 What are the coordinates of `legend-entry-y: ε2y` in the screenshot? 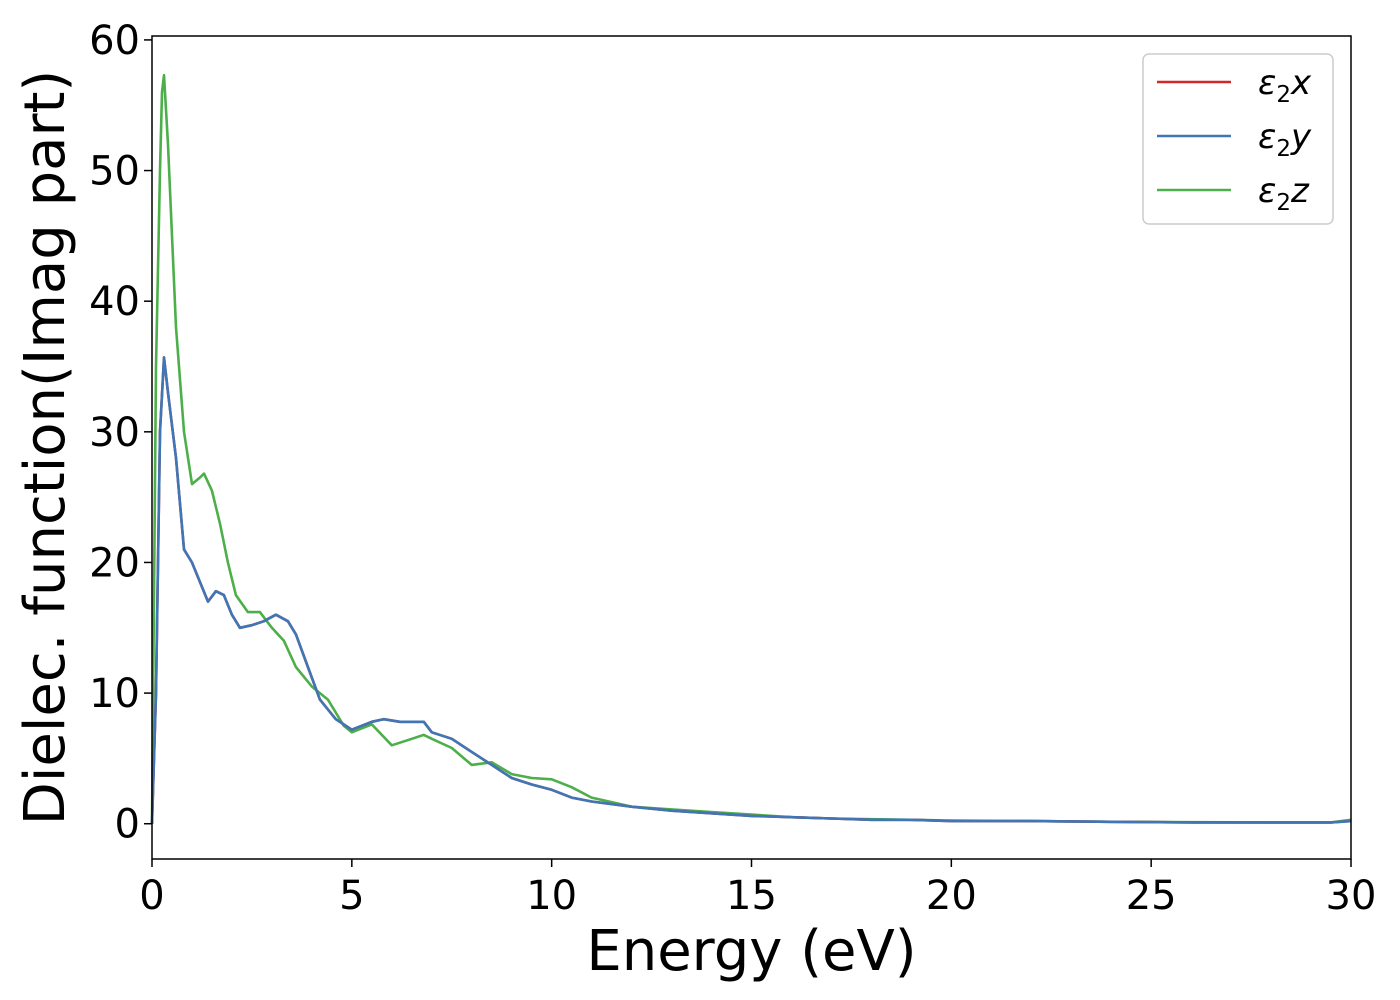 It's located at (1234, 139).